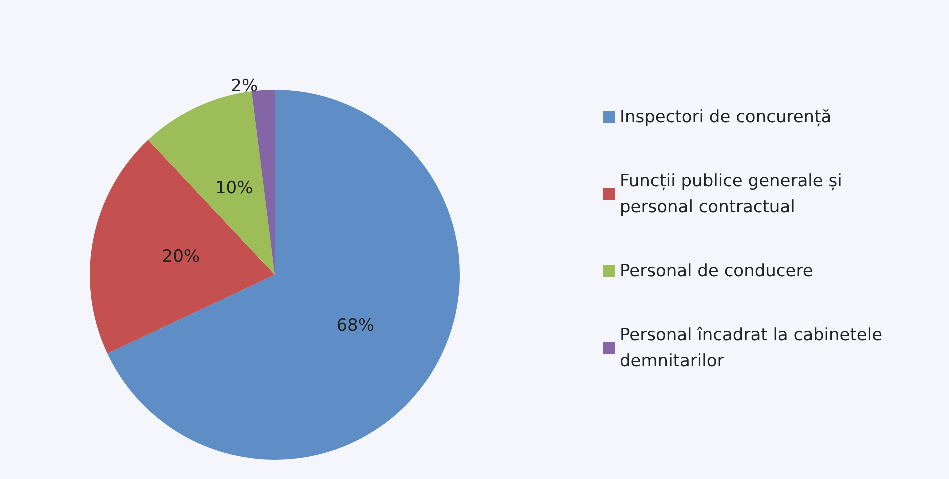 This screenshot has height=479, width=949. What do you see at coordinates (754, 349) in the screenshot?
I see `legend-label: Personal încadrat la cabinetele demnitarilor` at bounding box center [754, 349].